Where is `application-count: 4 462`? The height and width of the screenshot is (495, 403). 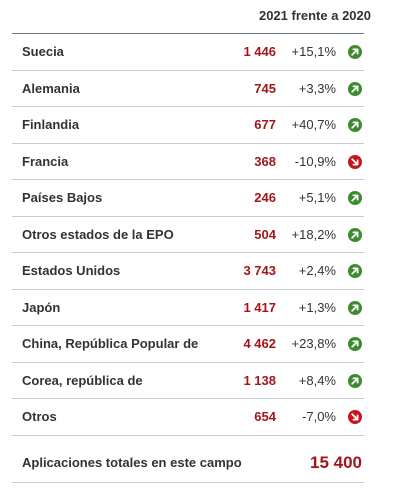 application-count: 4 462 is located at coordinates (259, 343).